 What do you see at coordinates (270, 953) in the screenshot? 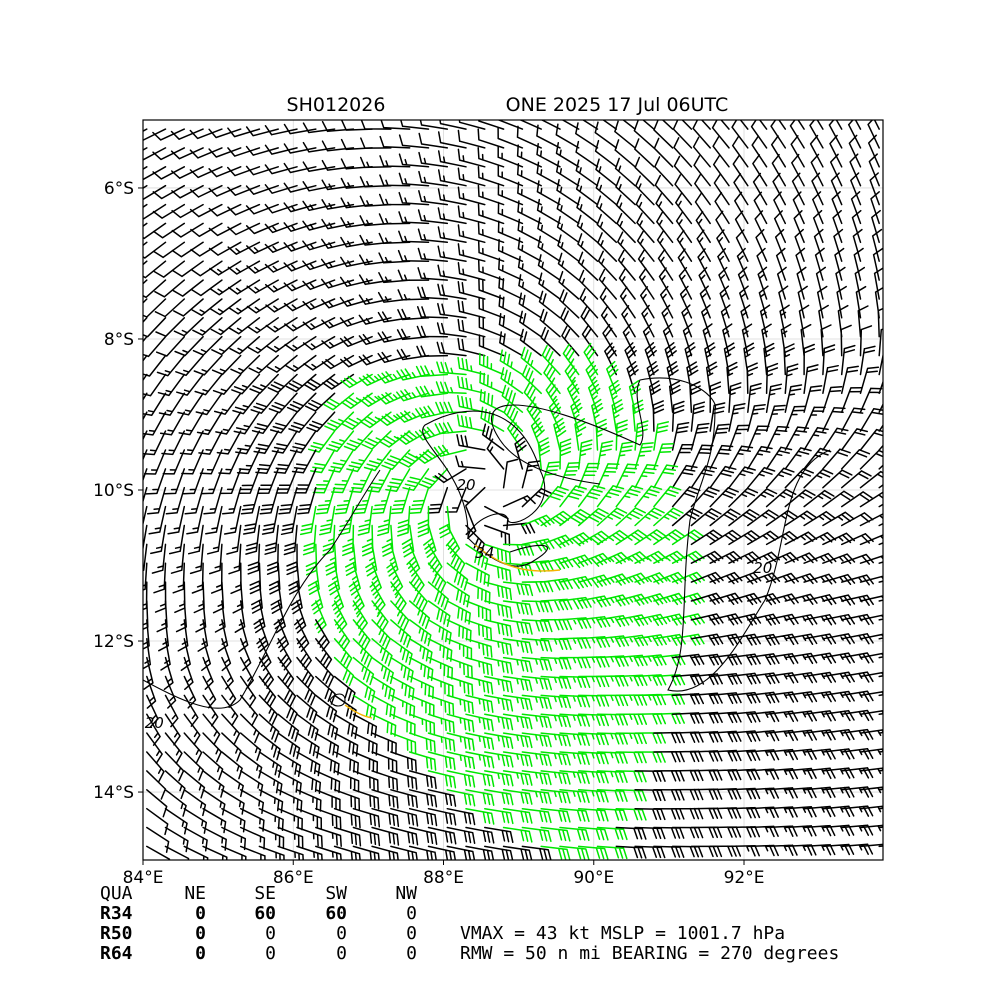
I see `r64-se: 0` at bounding box center [270, 953].